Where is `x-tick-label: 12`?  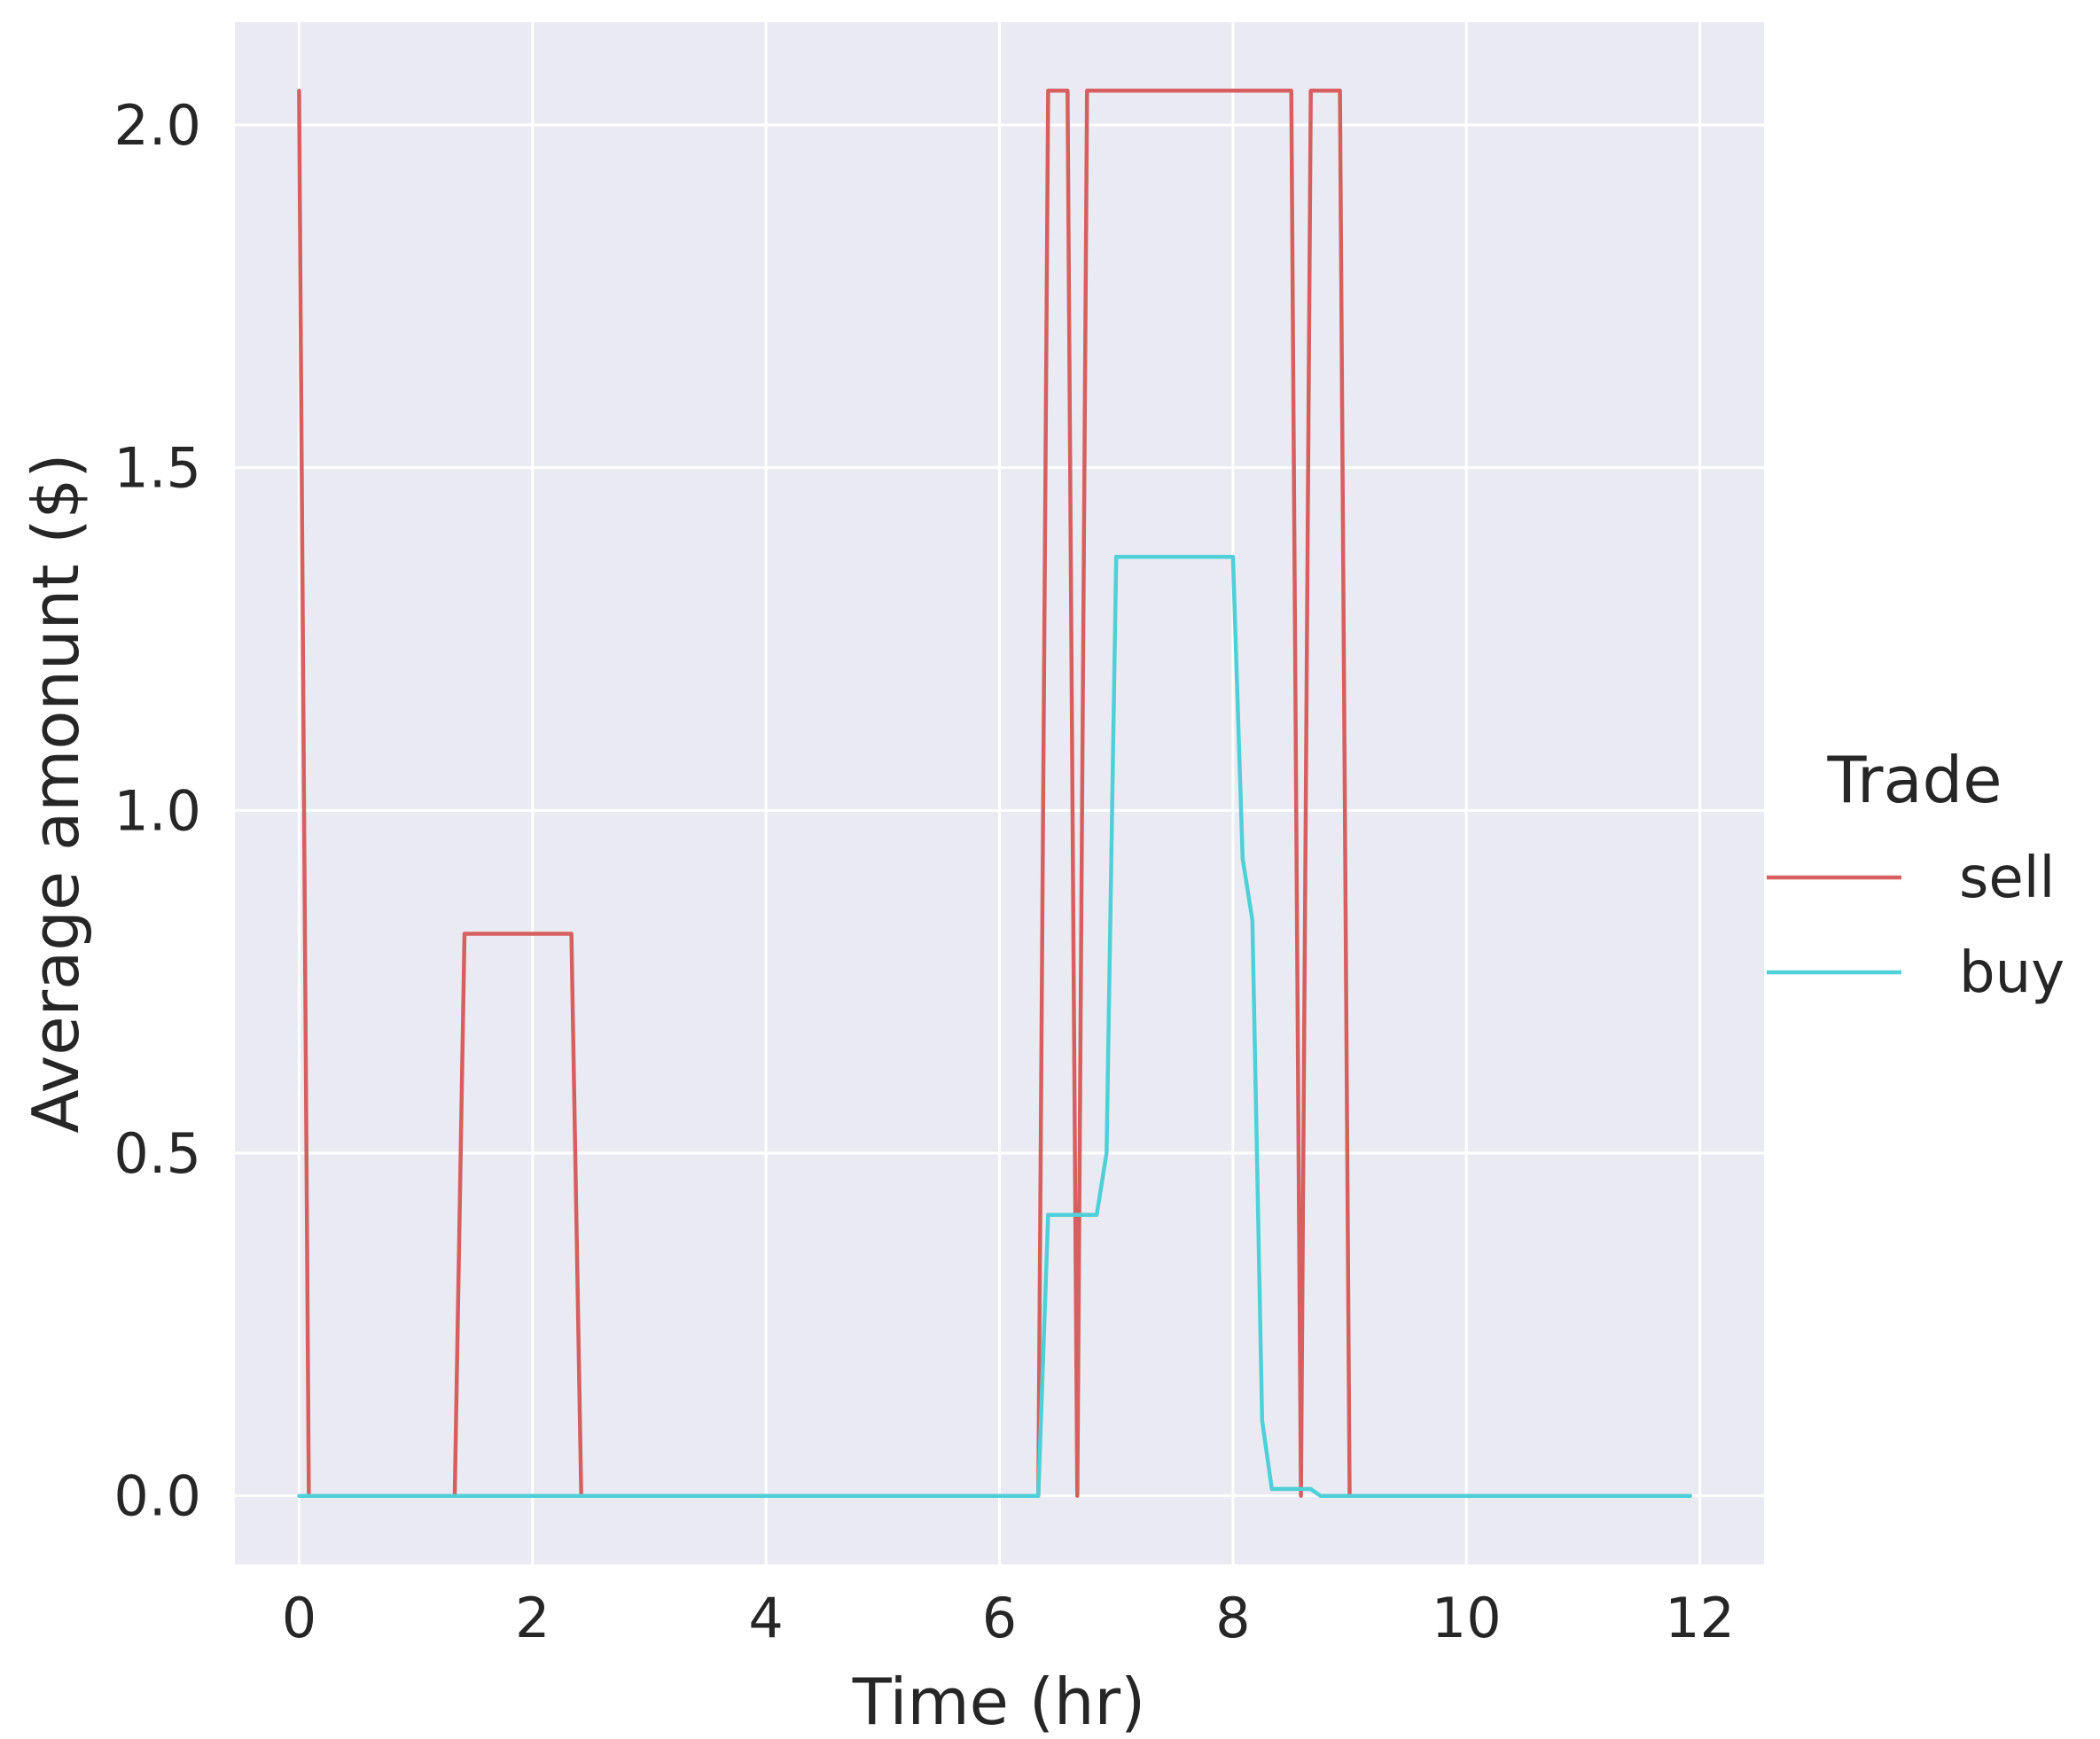
x-tick-label: 12 is located at coordinates (1700, 1618).